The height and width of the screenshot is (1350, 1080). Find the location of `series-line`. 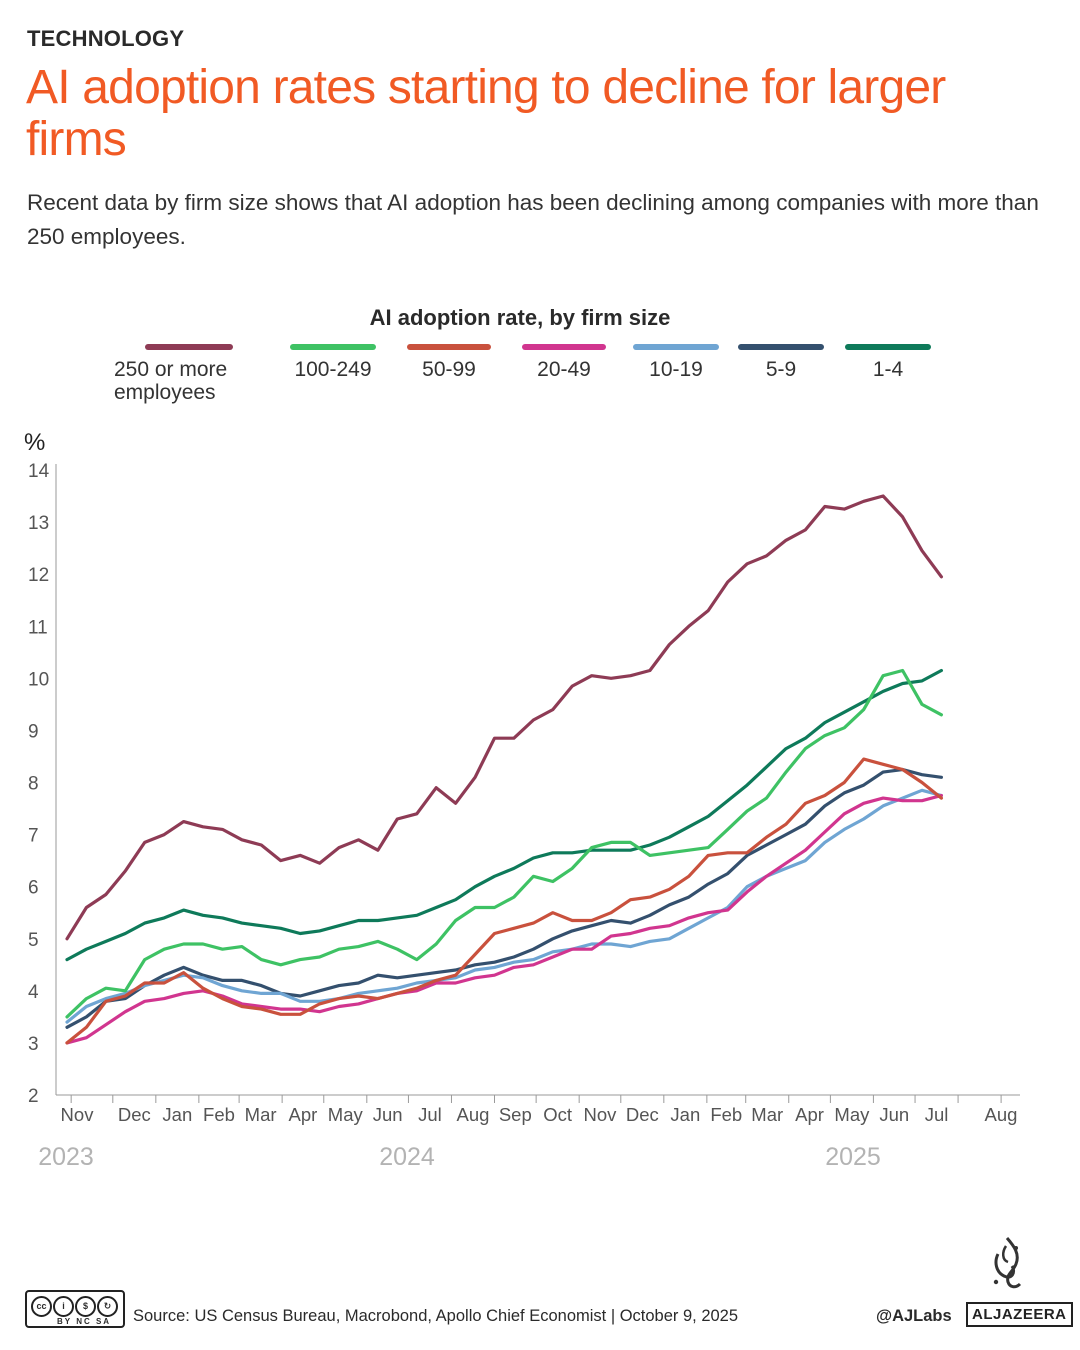

series-line is located at coordinates (504, 906).